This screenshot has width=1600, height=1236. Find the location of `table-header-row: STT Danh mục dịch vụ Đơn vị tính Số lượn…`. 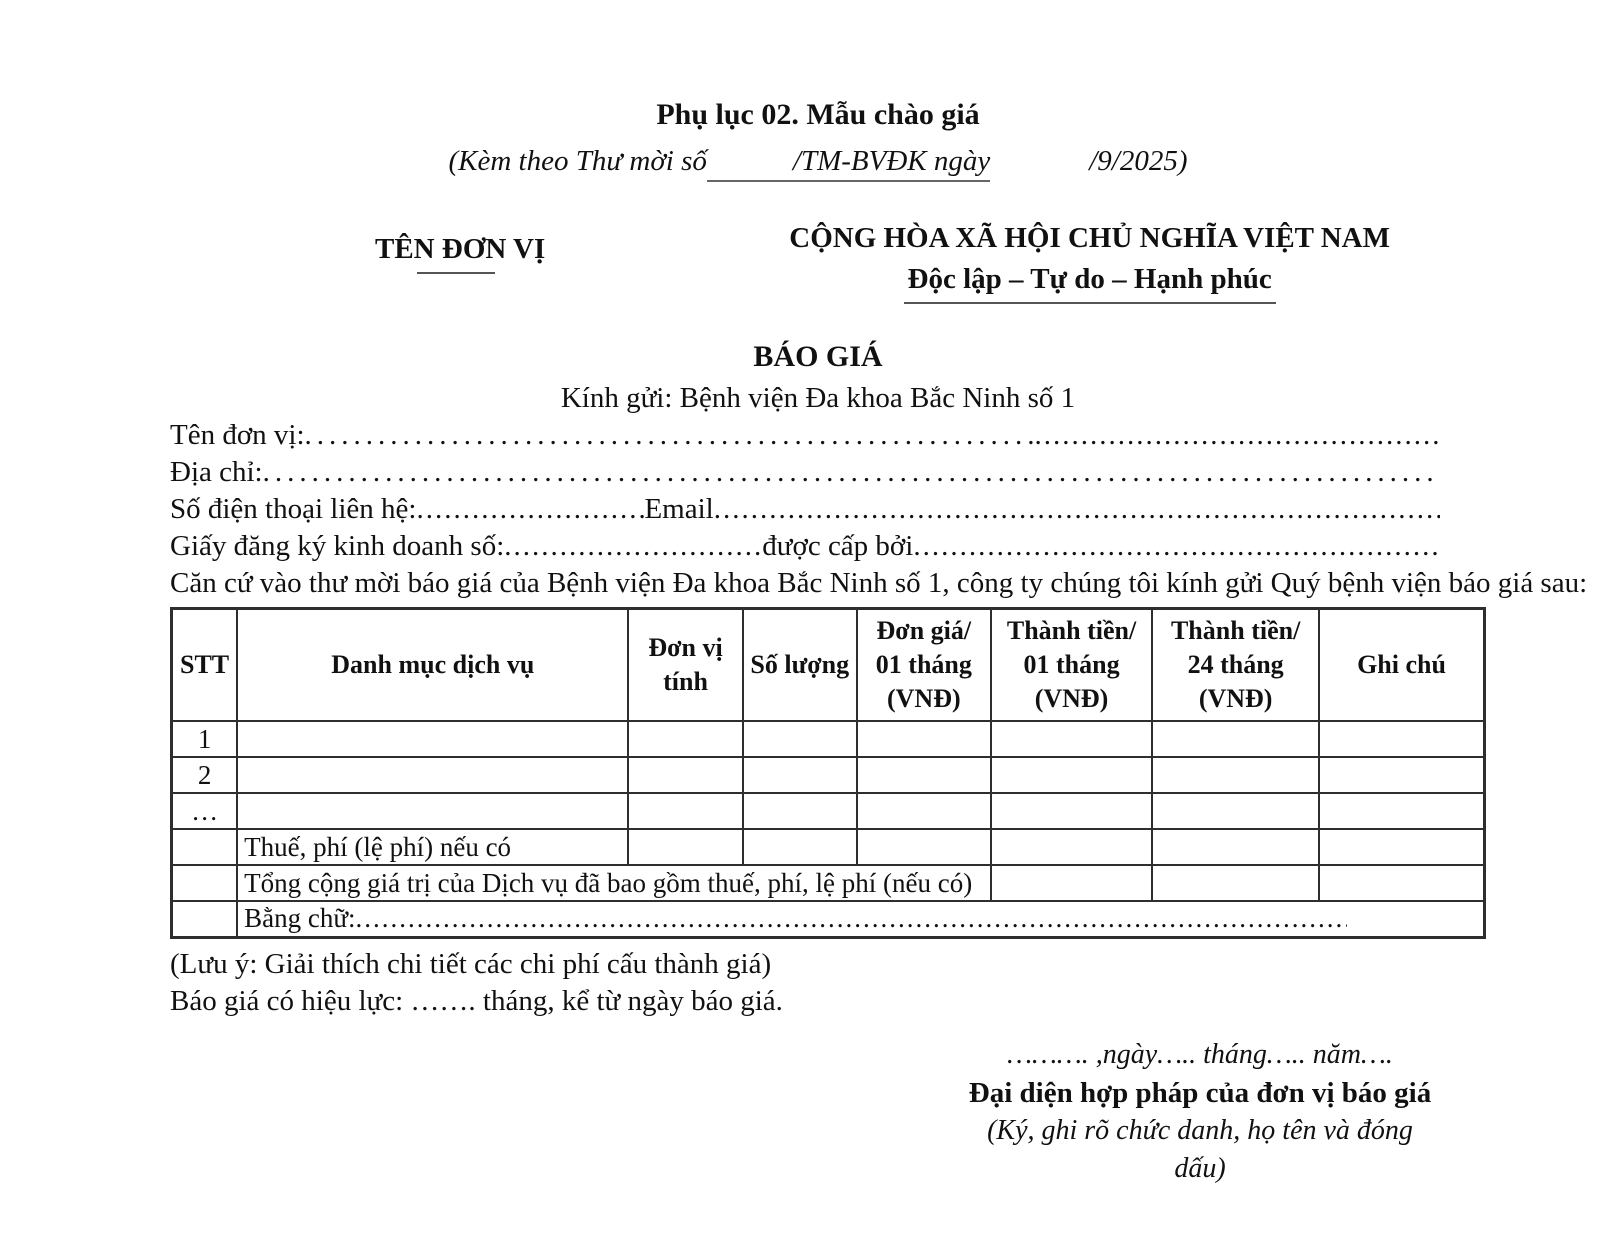

table-header-row: STT Danh mục dịch vụ Đơn vị tính Số lượn… is located at coordinates (828, 664).